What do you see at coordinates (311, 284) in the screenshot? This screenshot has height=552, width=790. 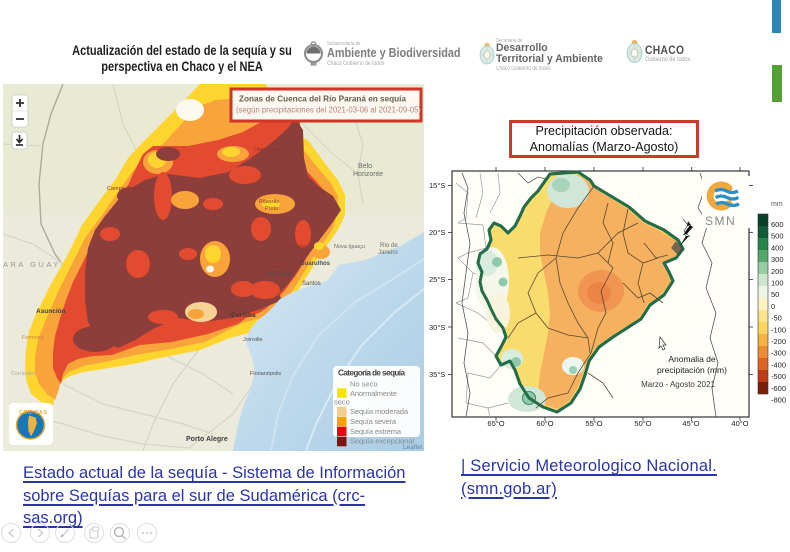 I see `svg-text: Santos` at bounding box center [311, 284].